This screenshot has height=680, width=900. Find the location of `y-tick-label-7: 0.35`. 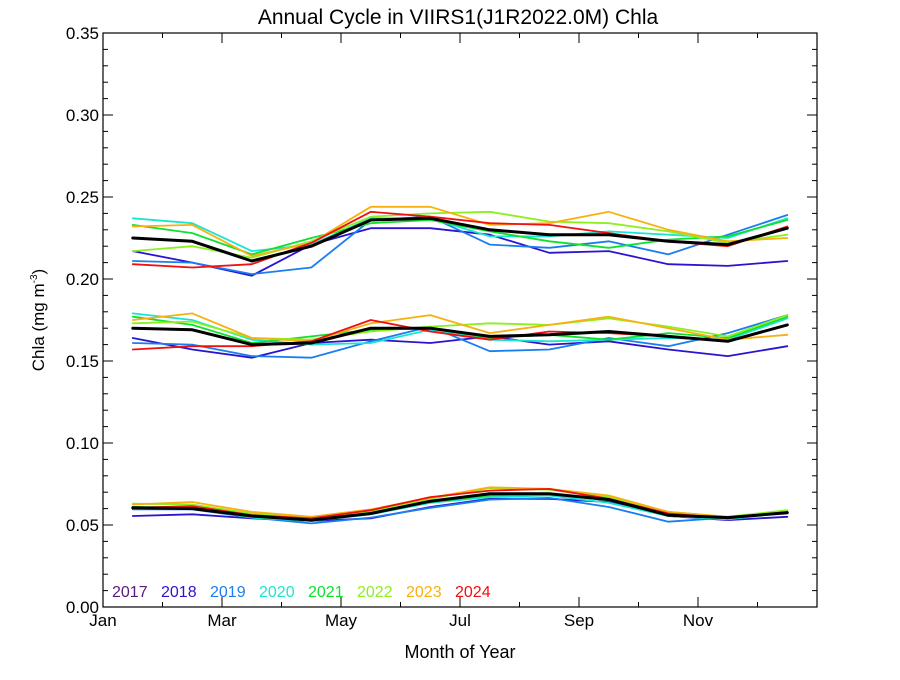

y-tick-label-7: 0.35 is located at coordinates (82, 33).